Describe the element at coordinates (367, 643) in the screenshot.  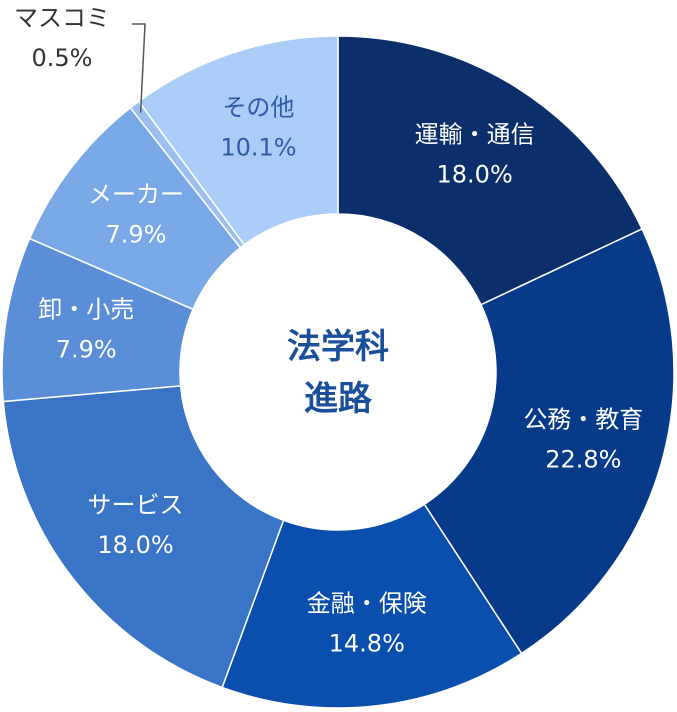
I see `slice-2-percent: 14.8%` at that location.